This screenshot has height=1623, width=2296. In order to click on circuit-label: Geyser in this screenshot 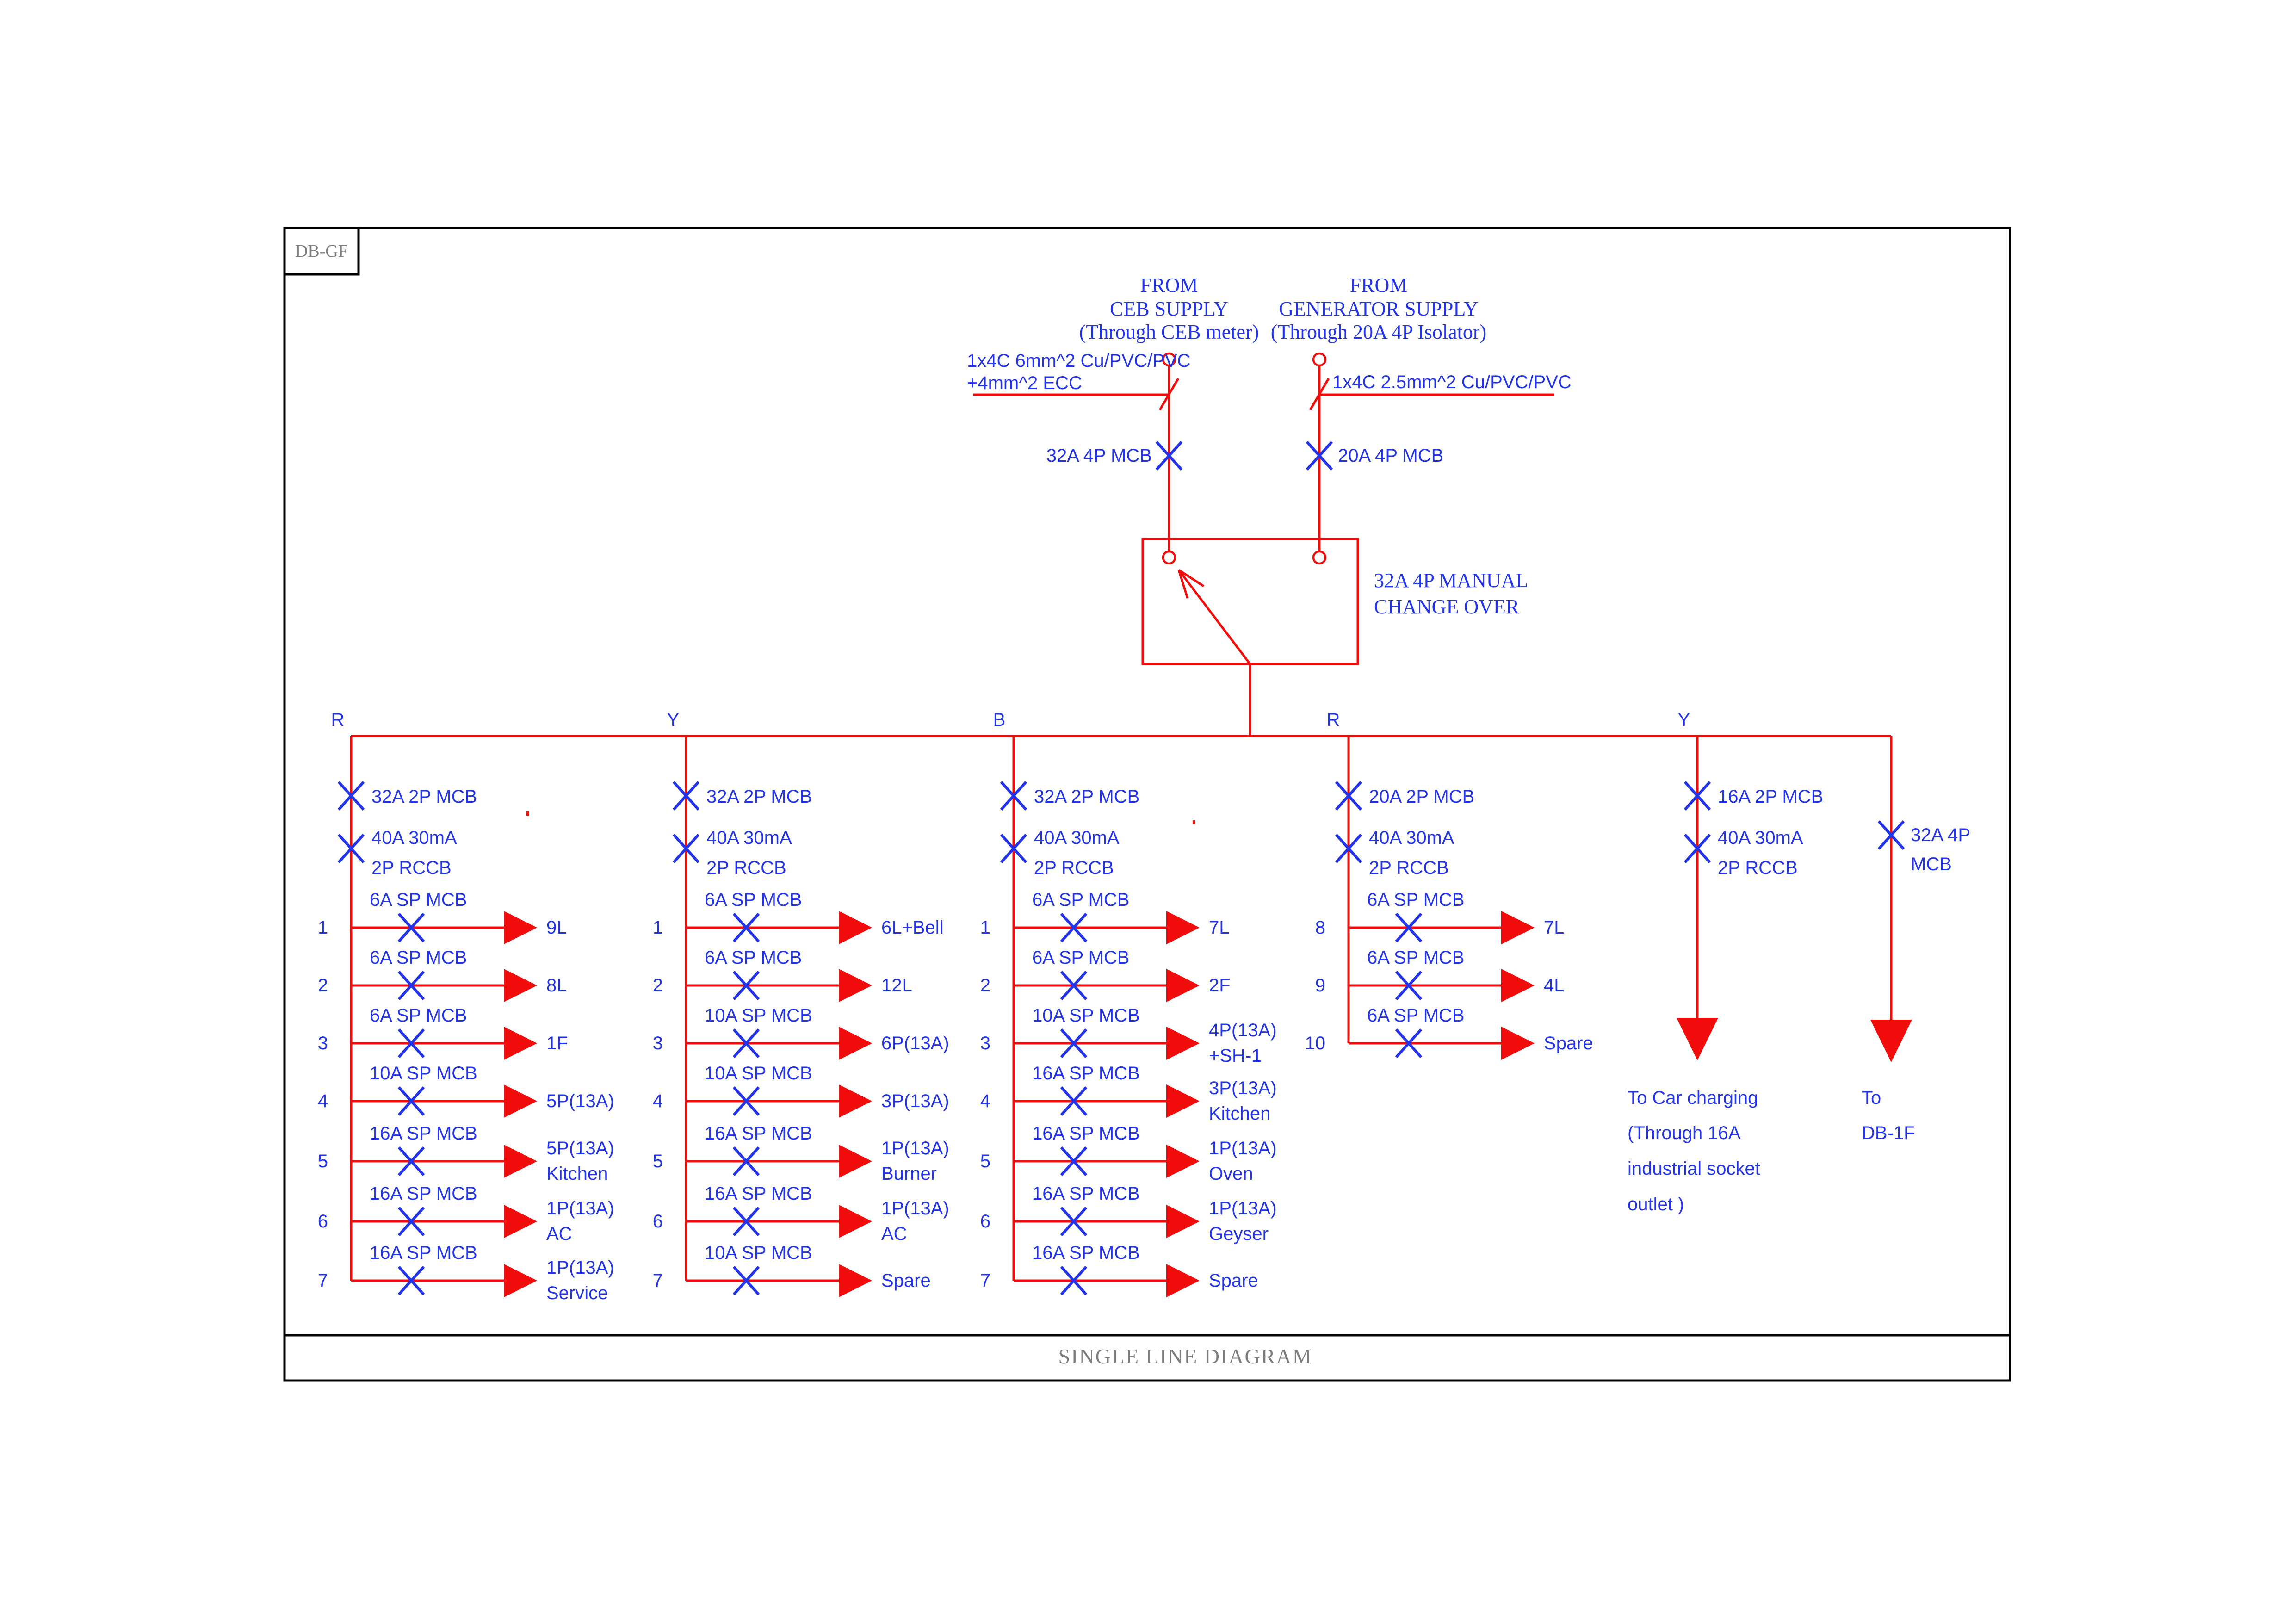, I will do `click(1239, 1234)`.